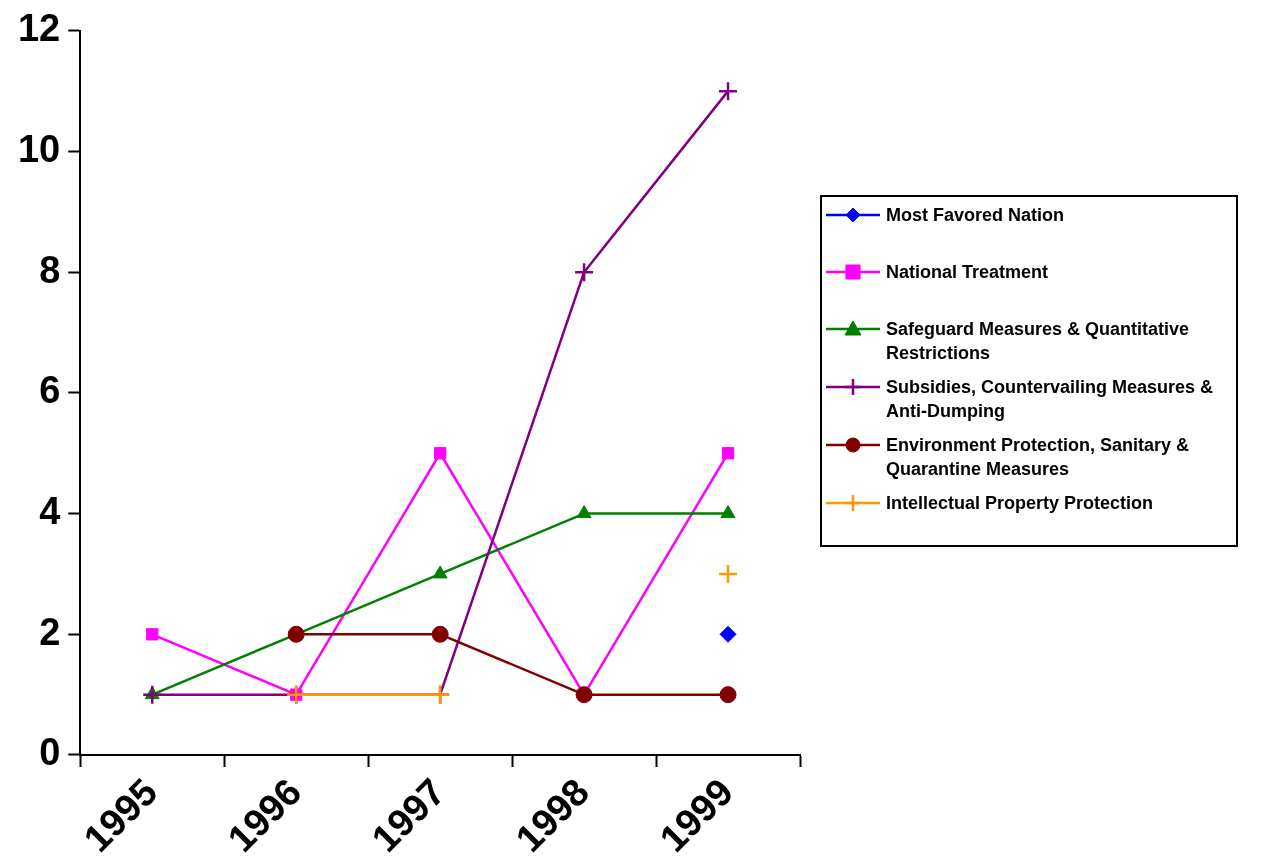 The image size is (1261, 867). What do you see at coordinates (50, 511) in the screenshot?
I see `y-tick-label: 4` at bounding box center [50, 511].